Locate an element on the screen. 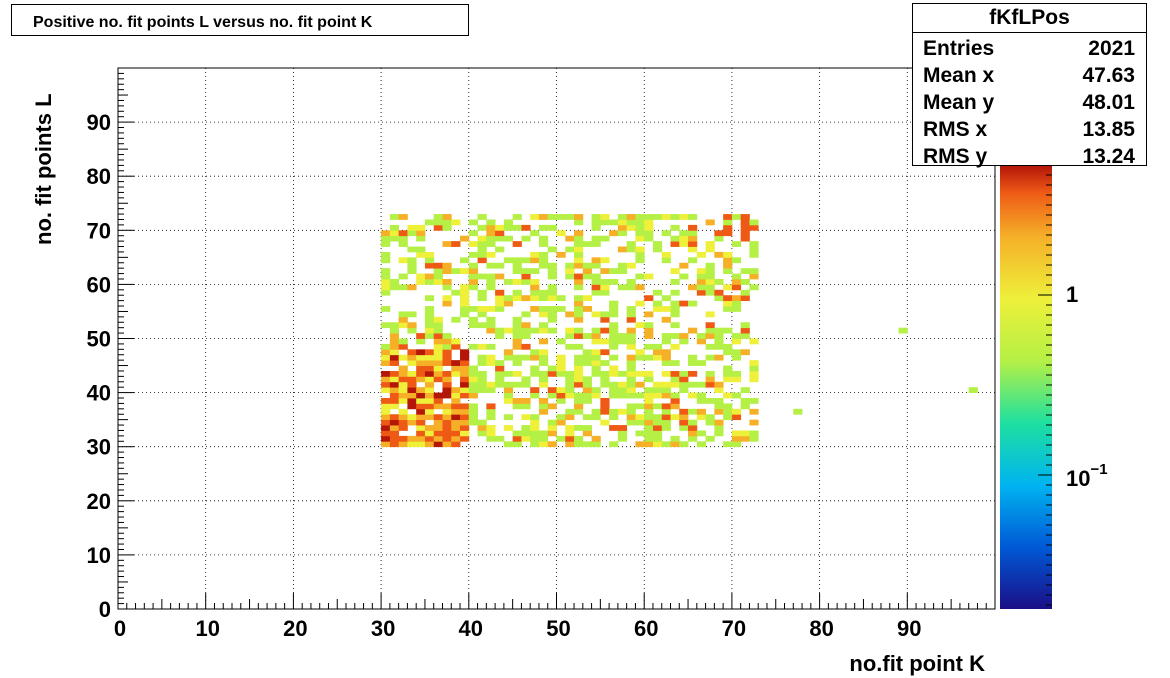 The image size is (1170, 678). x-tick-label: 30 is located at coordinates (383, 628).